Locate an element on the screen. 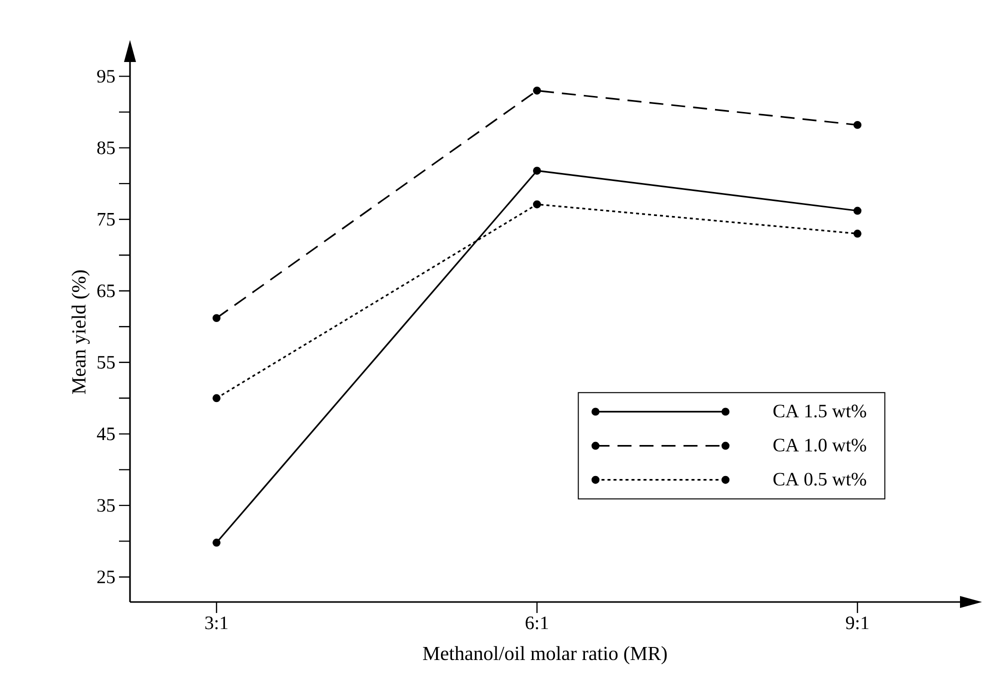  x-tick-label: 9:1 is located at coordinates (857, 623).